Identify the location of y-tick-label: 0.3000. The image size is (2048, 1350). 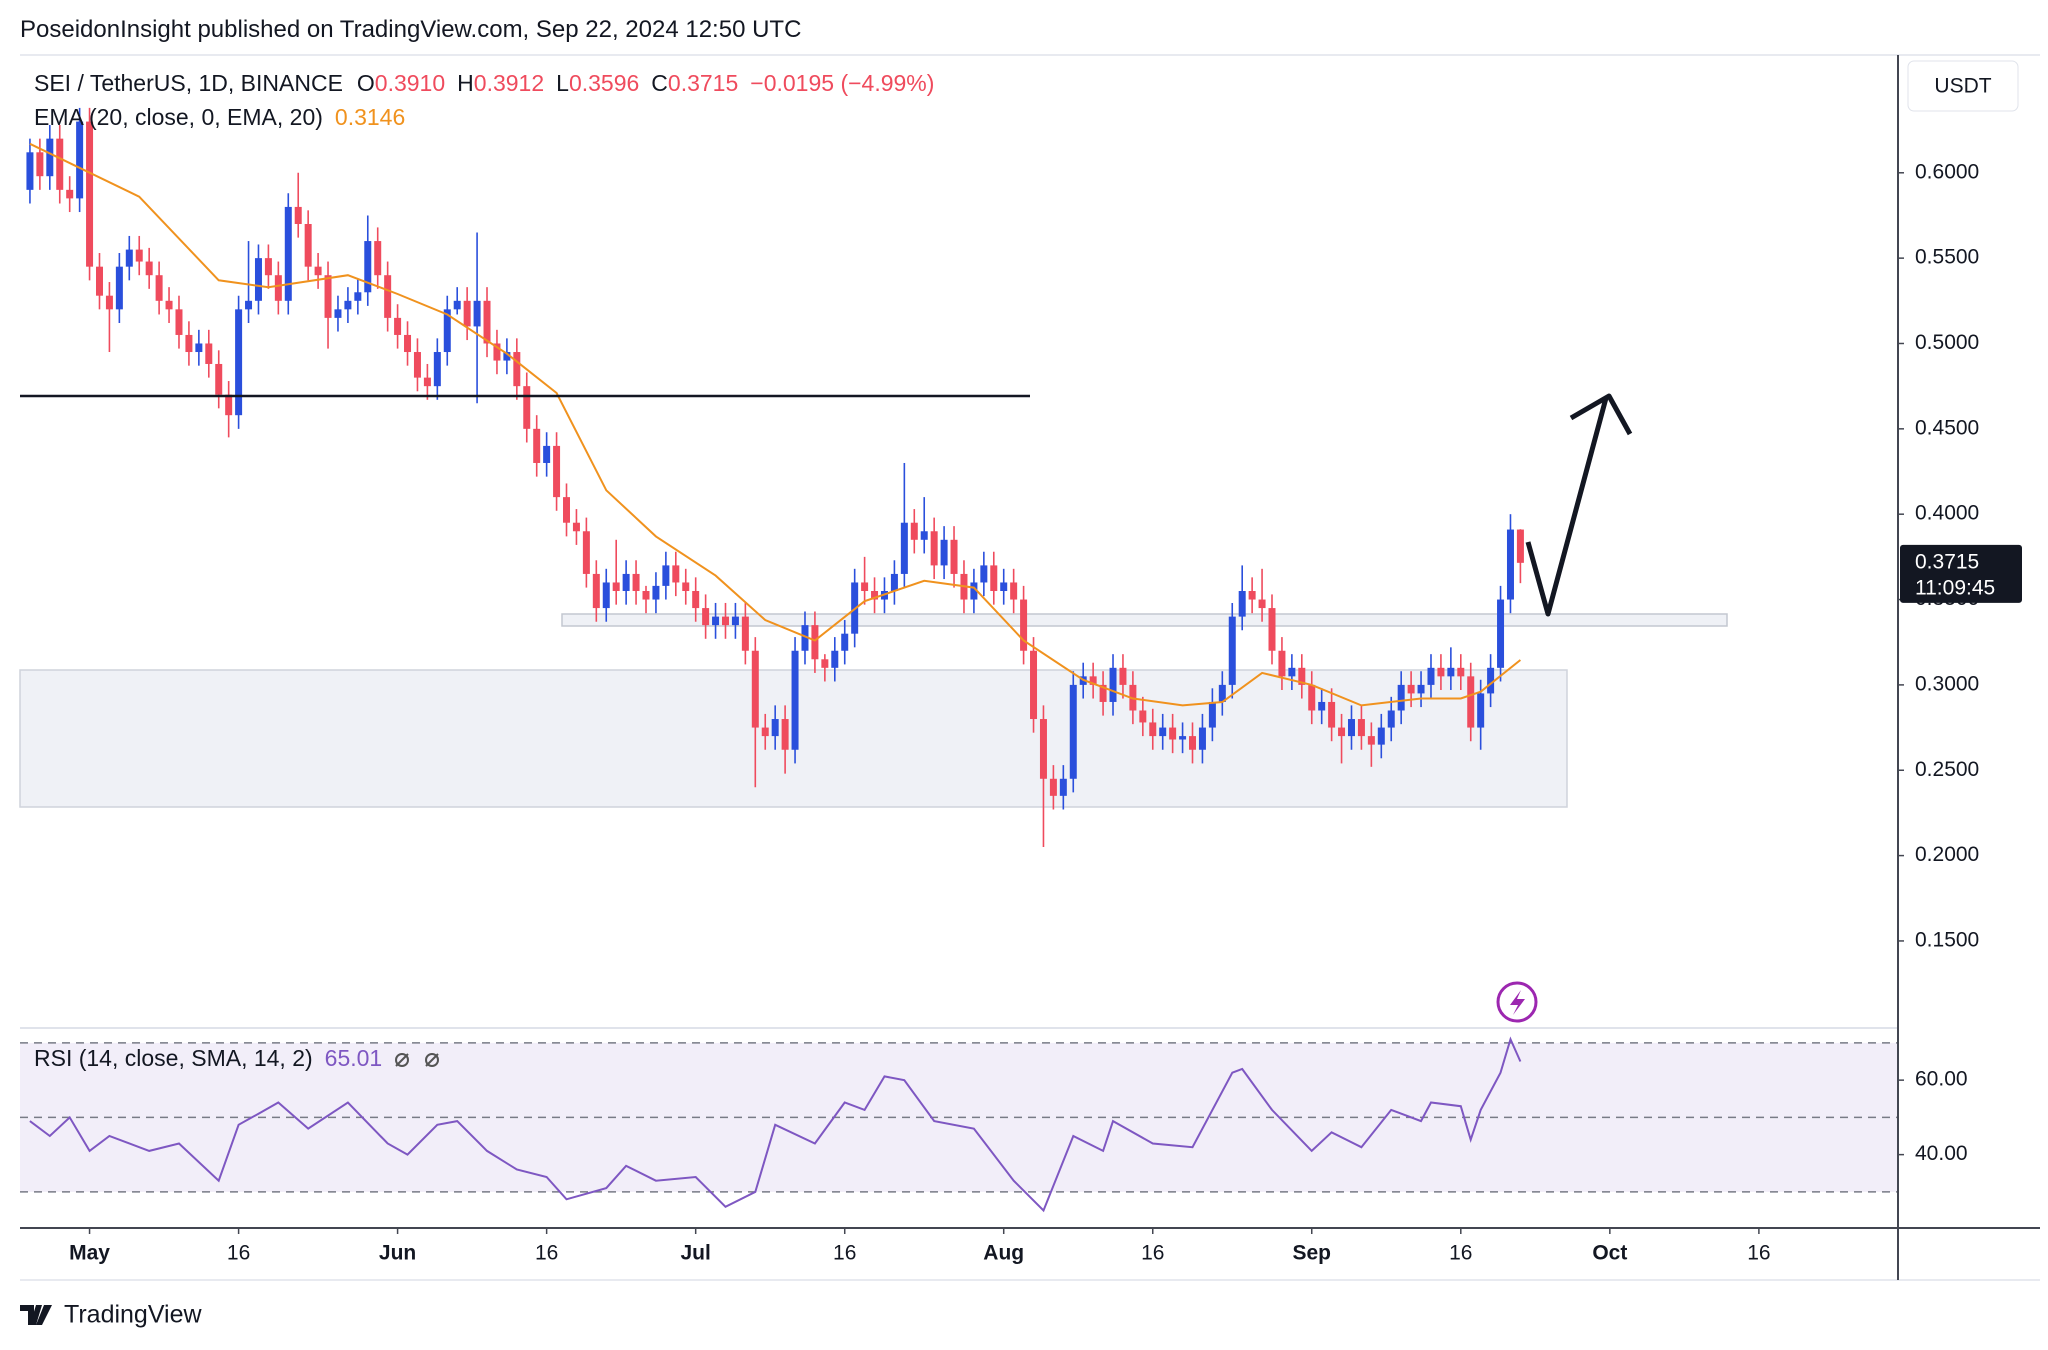
(1947, 683).